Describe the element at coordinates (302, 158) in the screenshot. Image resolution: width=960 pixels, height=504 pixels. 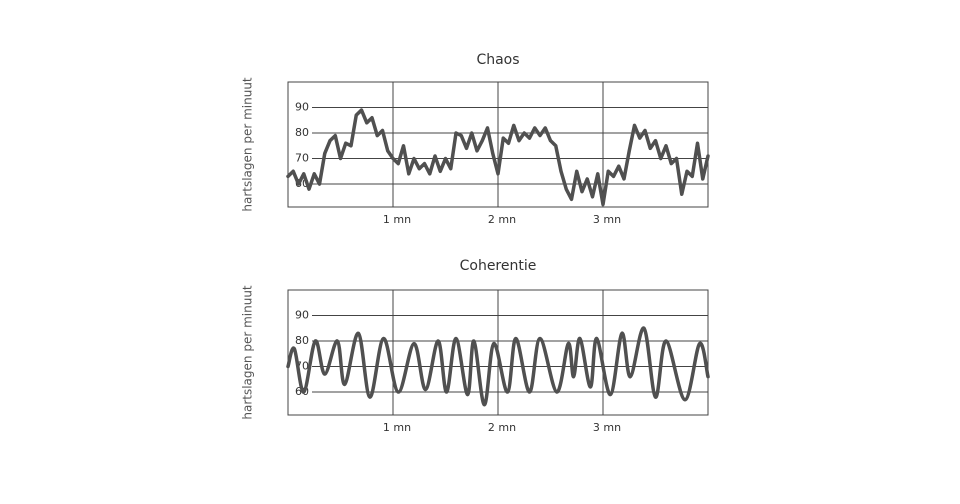
I see `y-tick-label: 70` at that location.